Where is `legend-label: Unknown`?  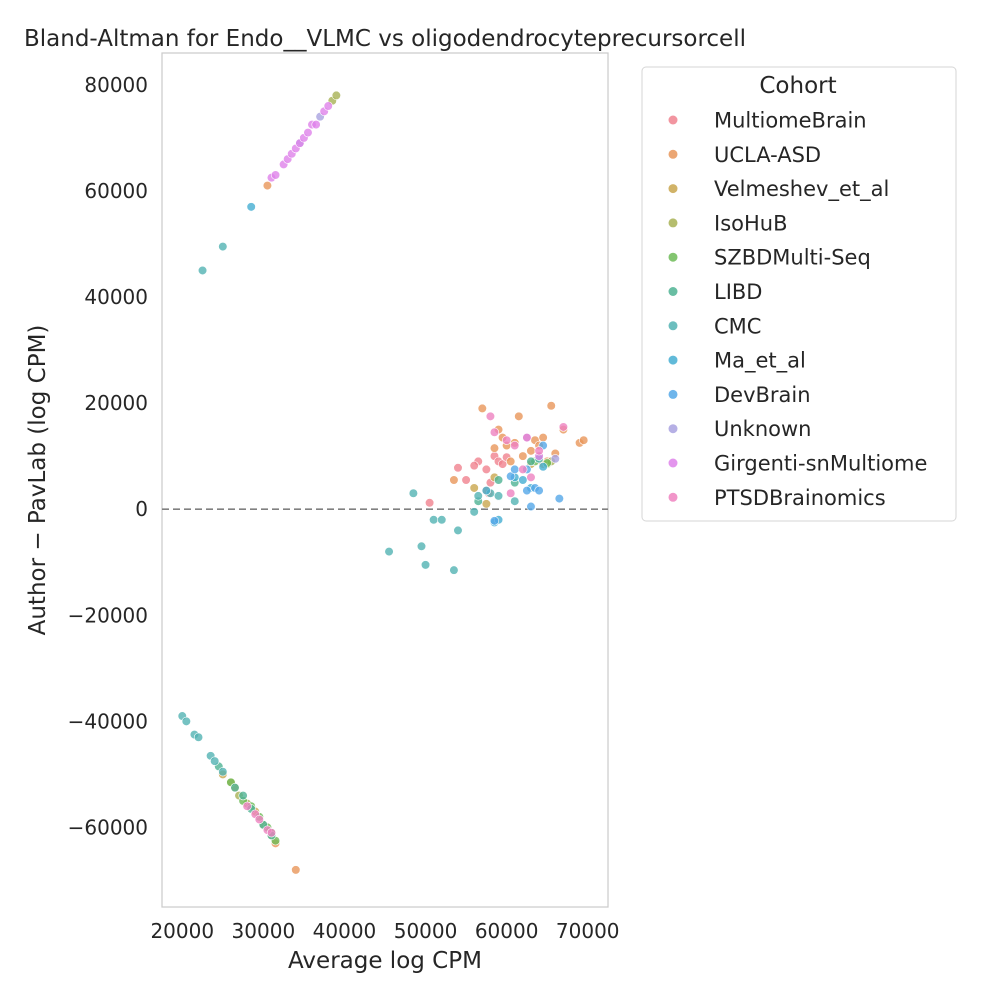
legend-label: Unknown is located at coordinates (762, 429).